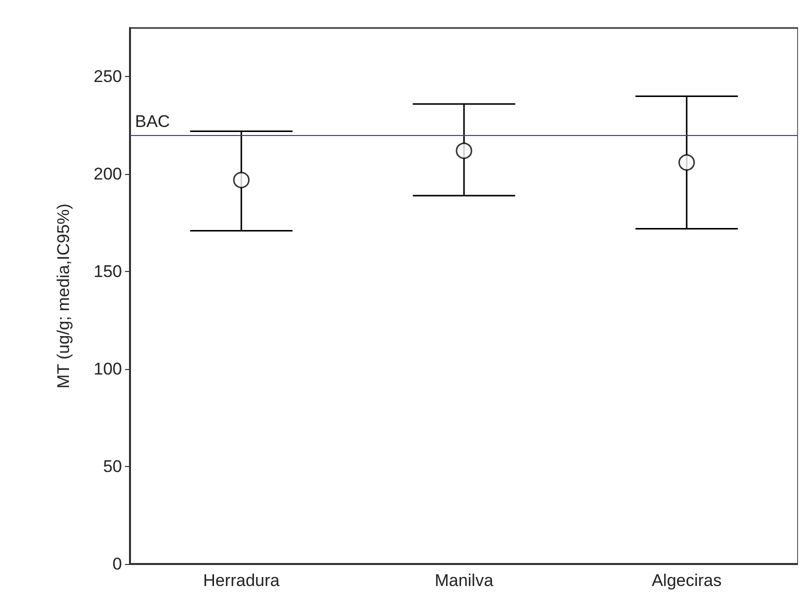 The image size is (805, 610). Describe the element at coordinates (241, 580) in the screenshot. I see `x-tick-label: Herradura` at that location.